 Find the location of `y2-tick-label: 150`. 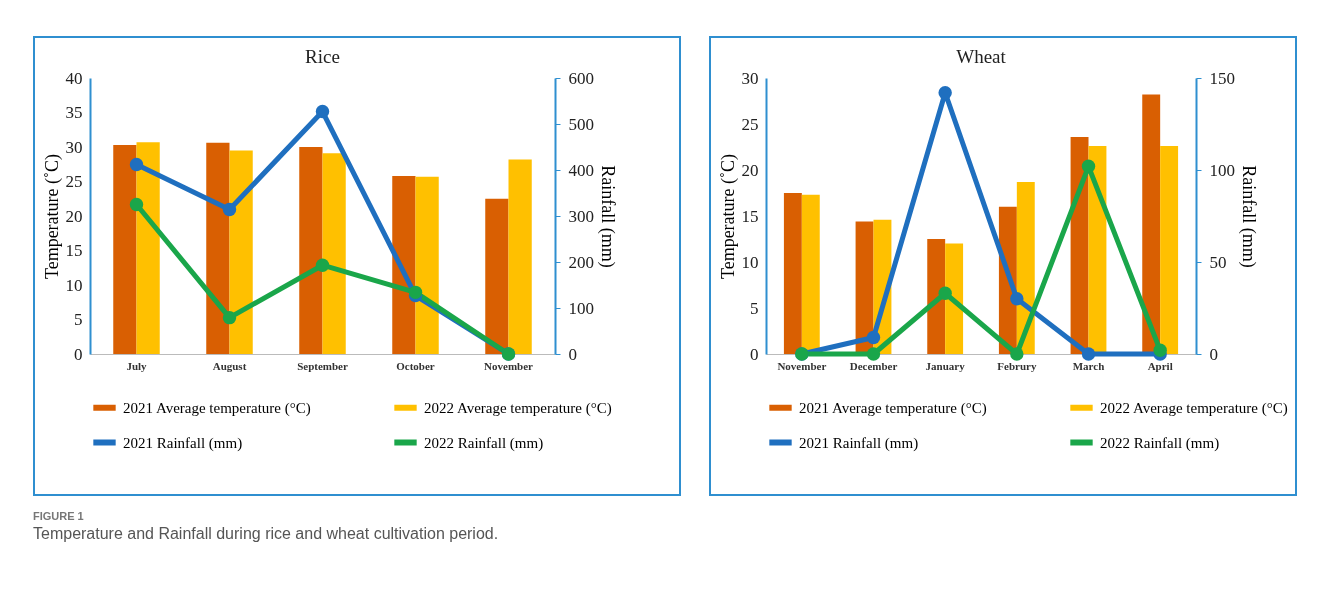

y2-tick-label: 150 is located at coordinates (1222, 78).